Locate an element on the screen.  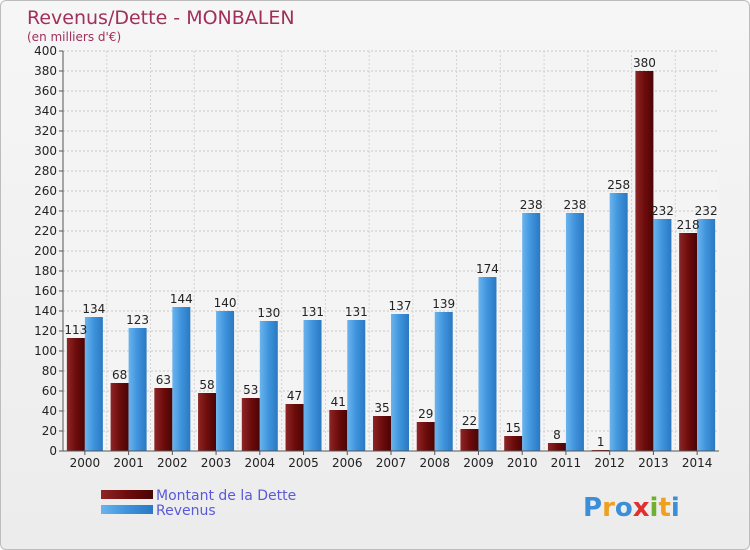
label-dette: 380 is located at coordinates (644, 63).